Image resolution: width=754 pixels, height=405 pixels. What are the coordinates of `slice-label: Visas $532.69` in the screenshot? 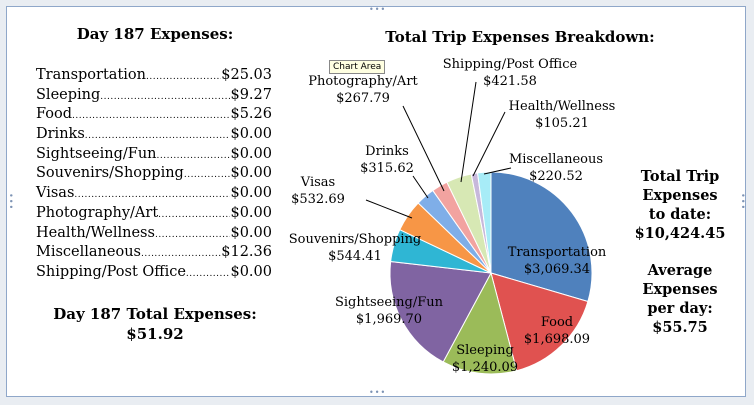 It's located at (318, 191).